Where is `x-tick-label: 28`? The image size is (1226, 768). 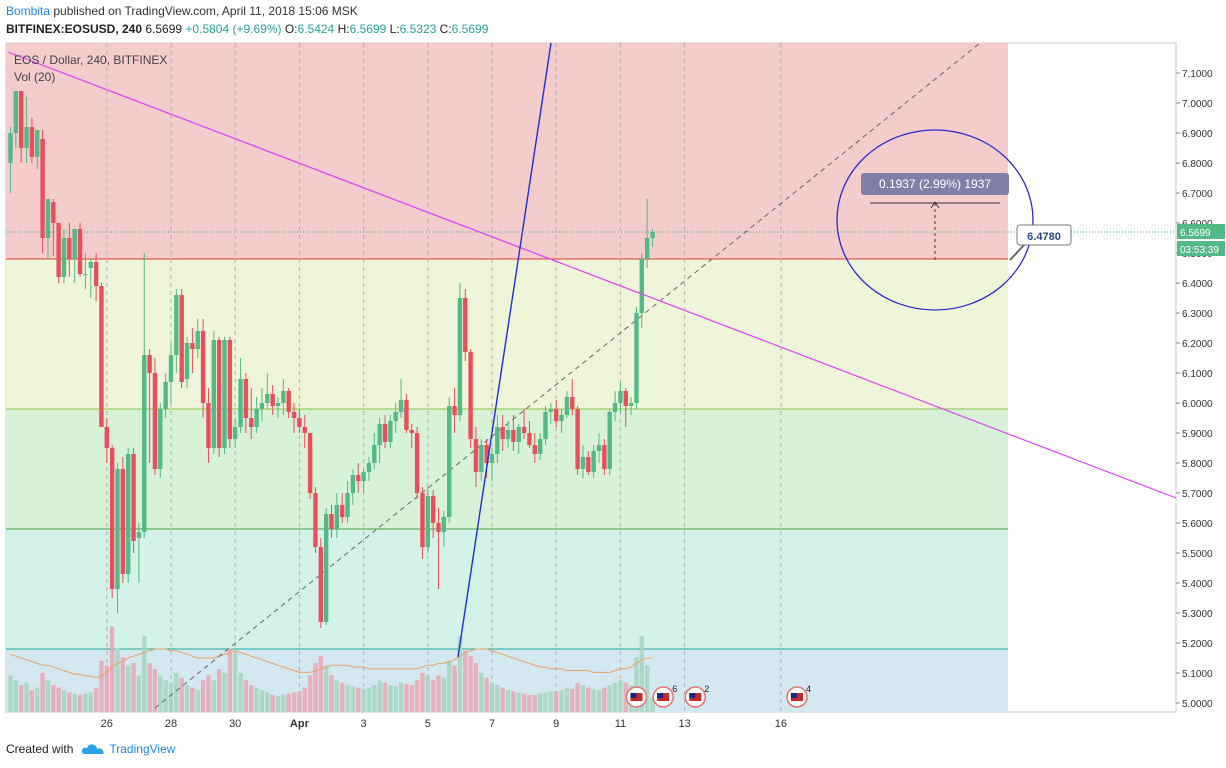
x-tick-label: 28 is located at coordinates (171, 724).